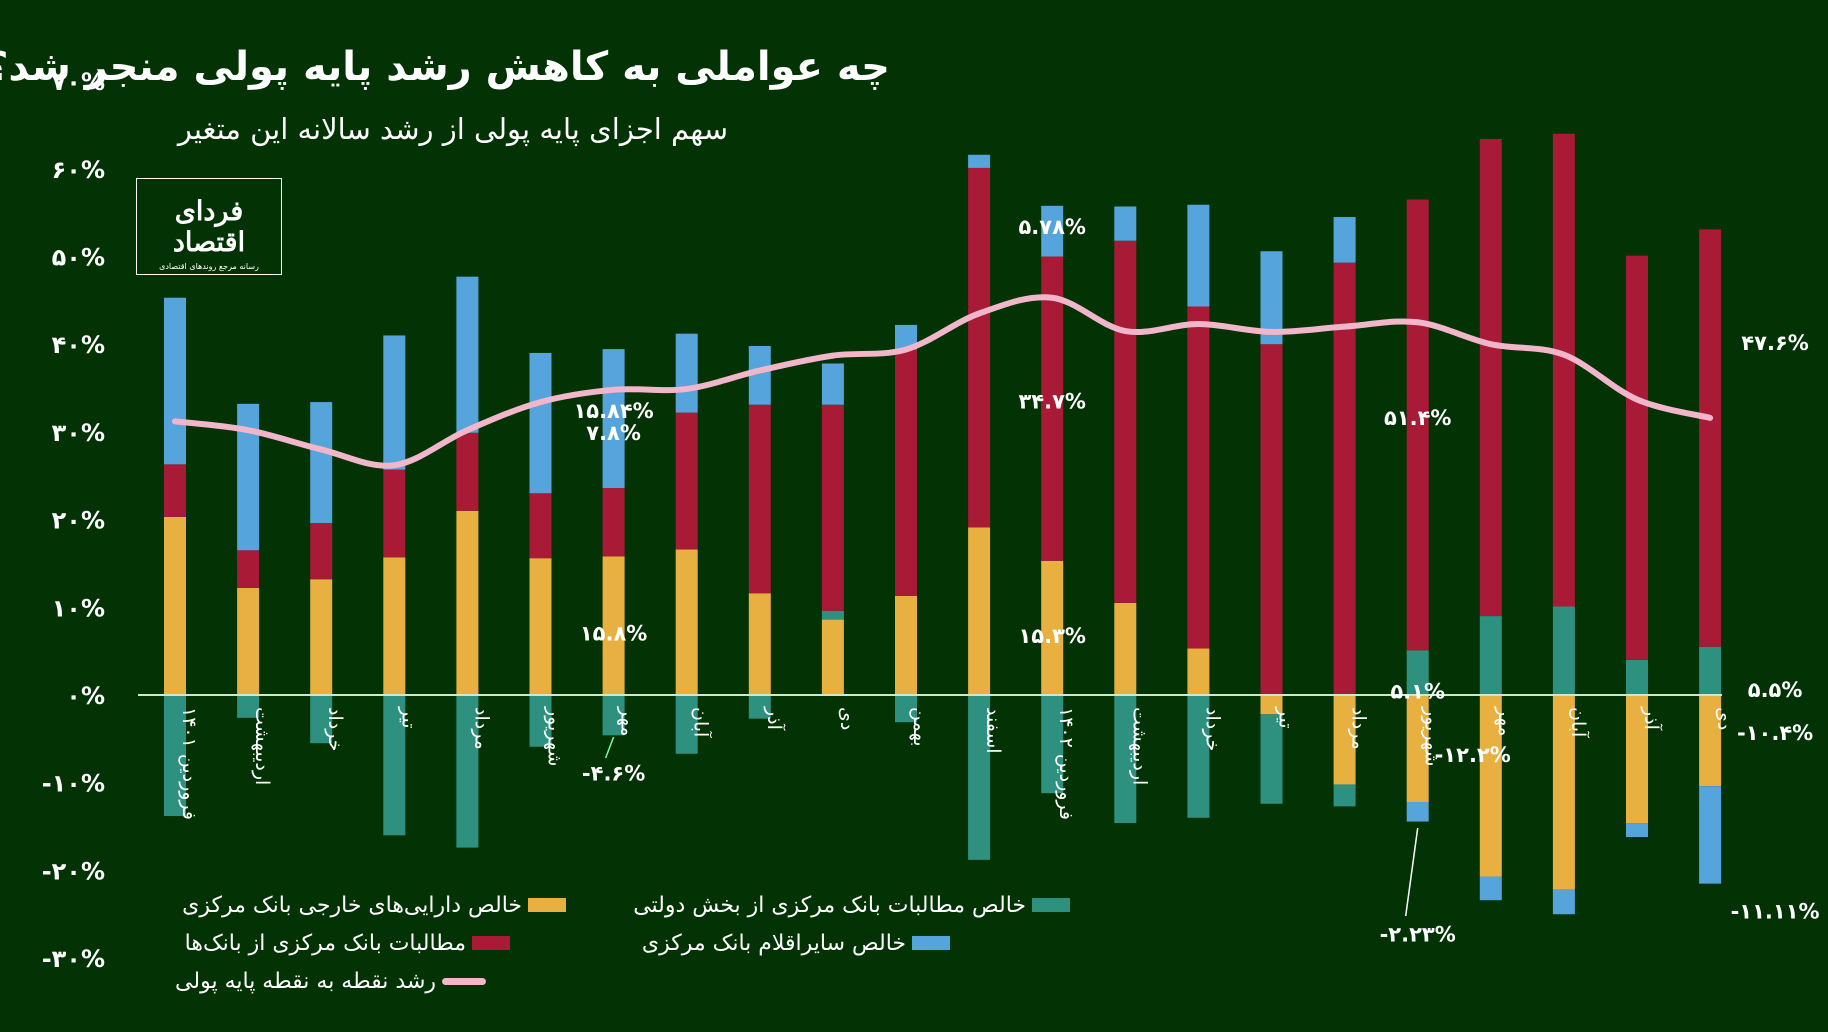  Describe the element at coordinates (73, 959) in the screenshot. I see `y-tick-label: -۳۰%` at that location.